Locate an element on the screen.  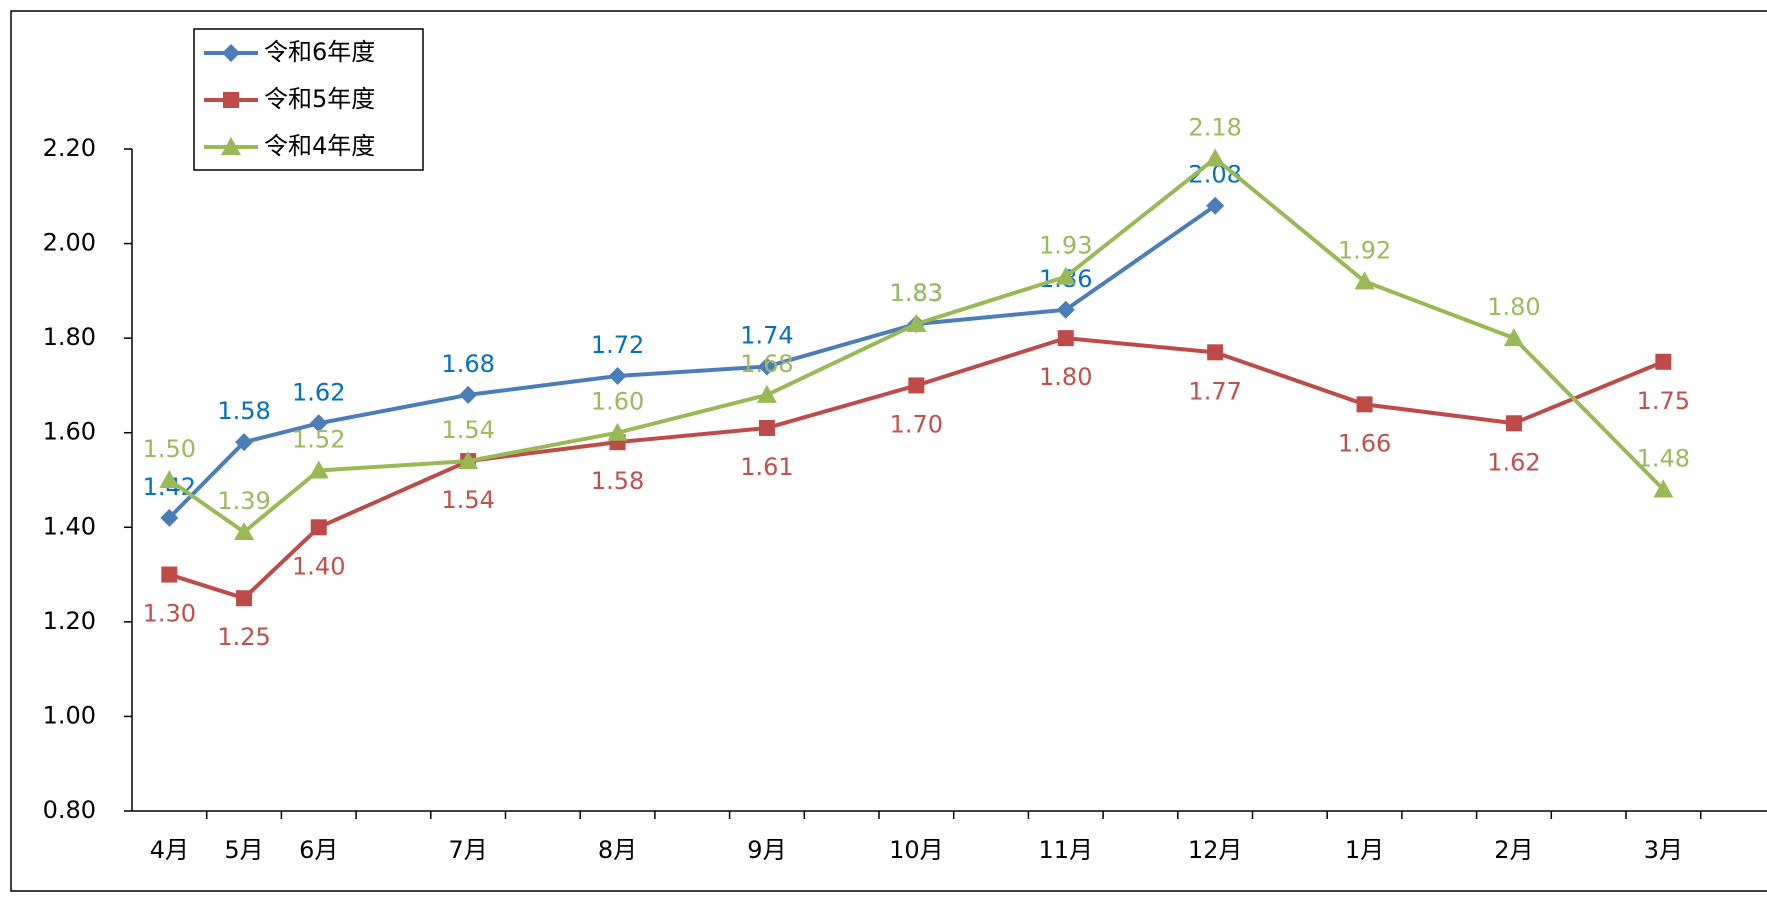
legend-label: 令和5年度 is located at coordinates (319, 99).